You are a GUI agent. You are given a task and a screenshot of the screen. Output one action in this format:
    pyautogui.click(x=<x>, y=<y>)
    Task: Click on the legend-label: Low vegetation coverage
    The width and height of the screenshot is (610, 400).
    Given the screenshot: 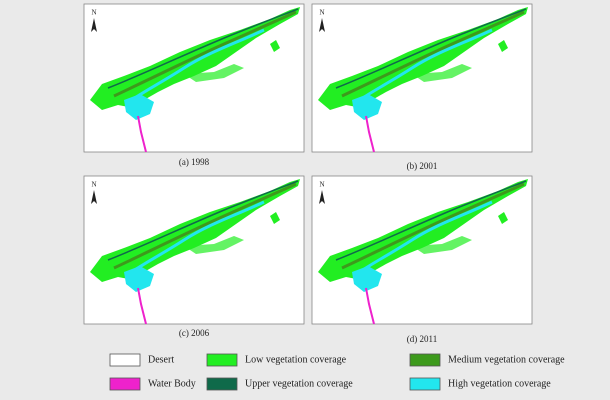 What is the action you would take?
    pyautogui.click(x=296, y=359)
    